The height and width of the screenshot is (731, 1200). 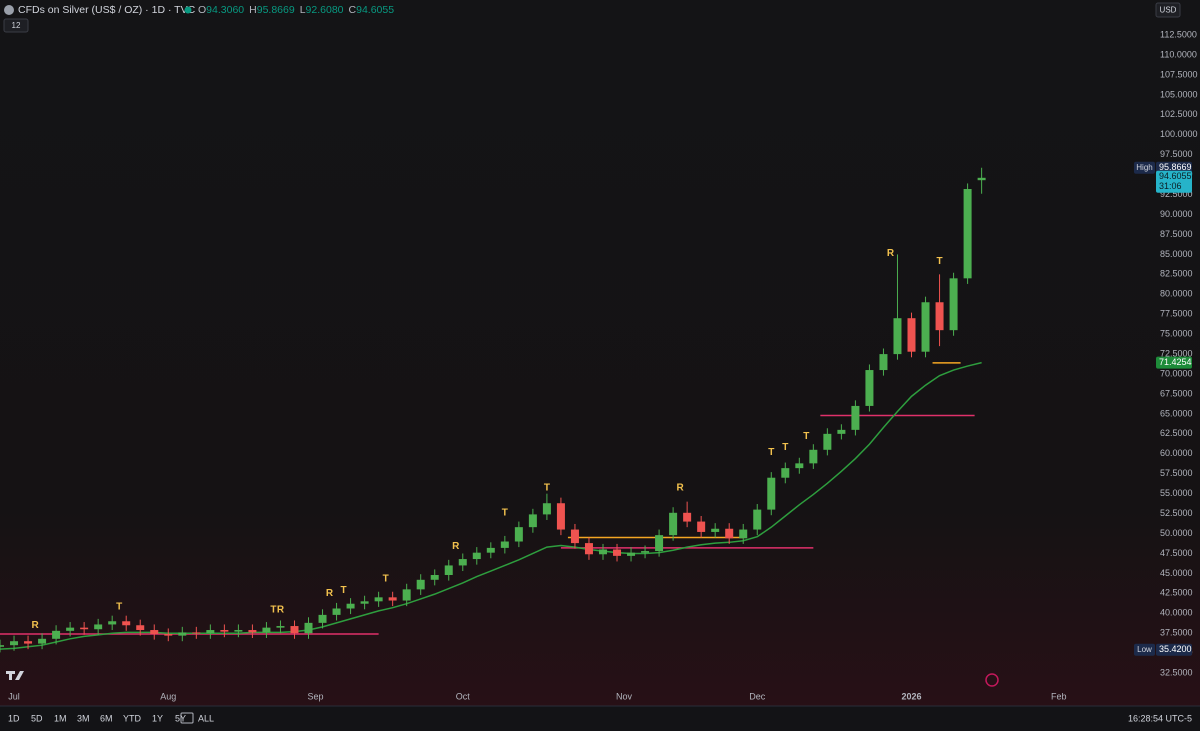 I want to click on indicator-count: 12, so click(x=16, y=25).